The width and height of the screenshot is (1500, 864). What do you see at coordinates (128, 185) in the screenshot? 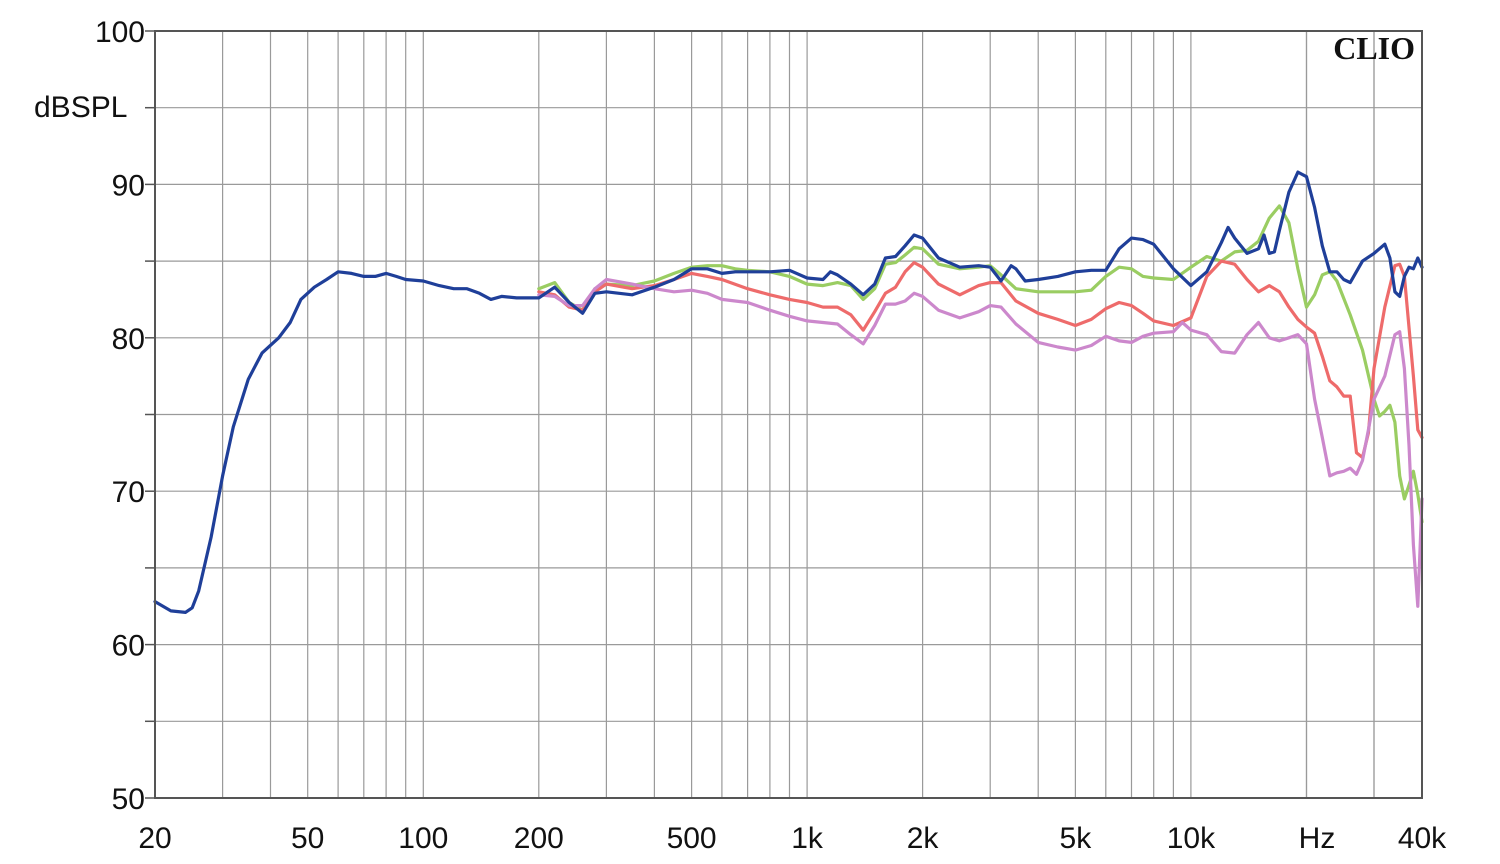
I see `y-tick-label: 90` at bounding box center [128, 185].